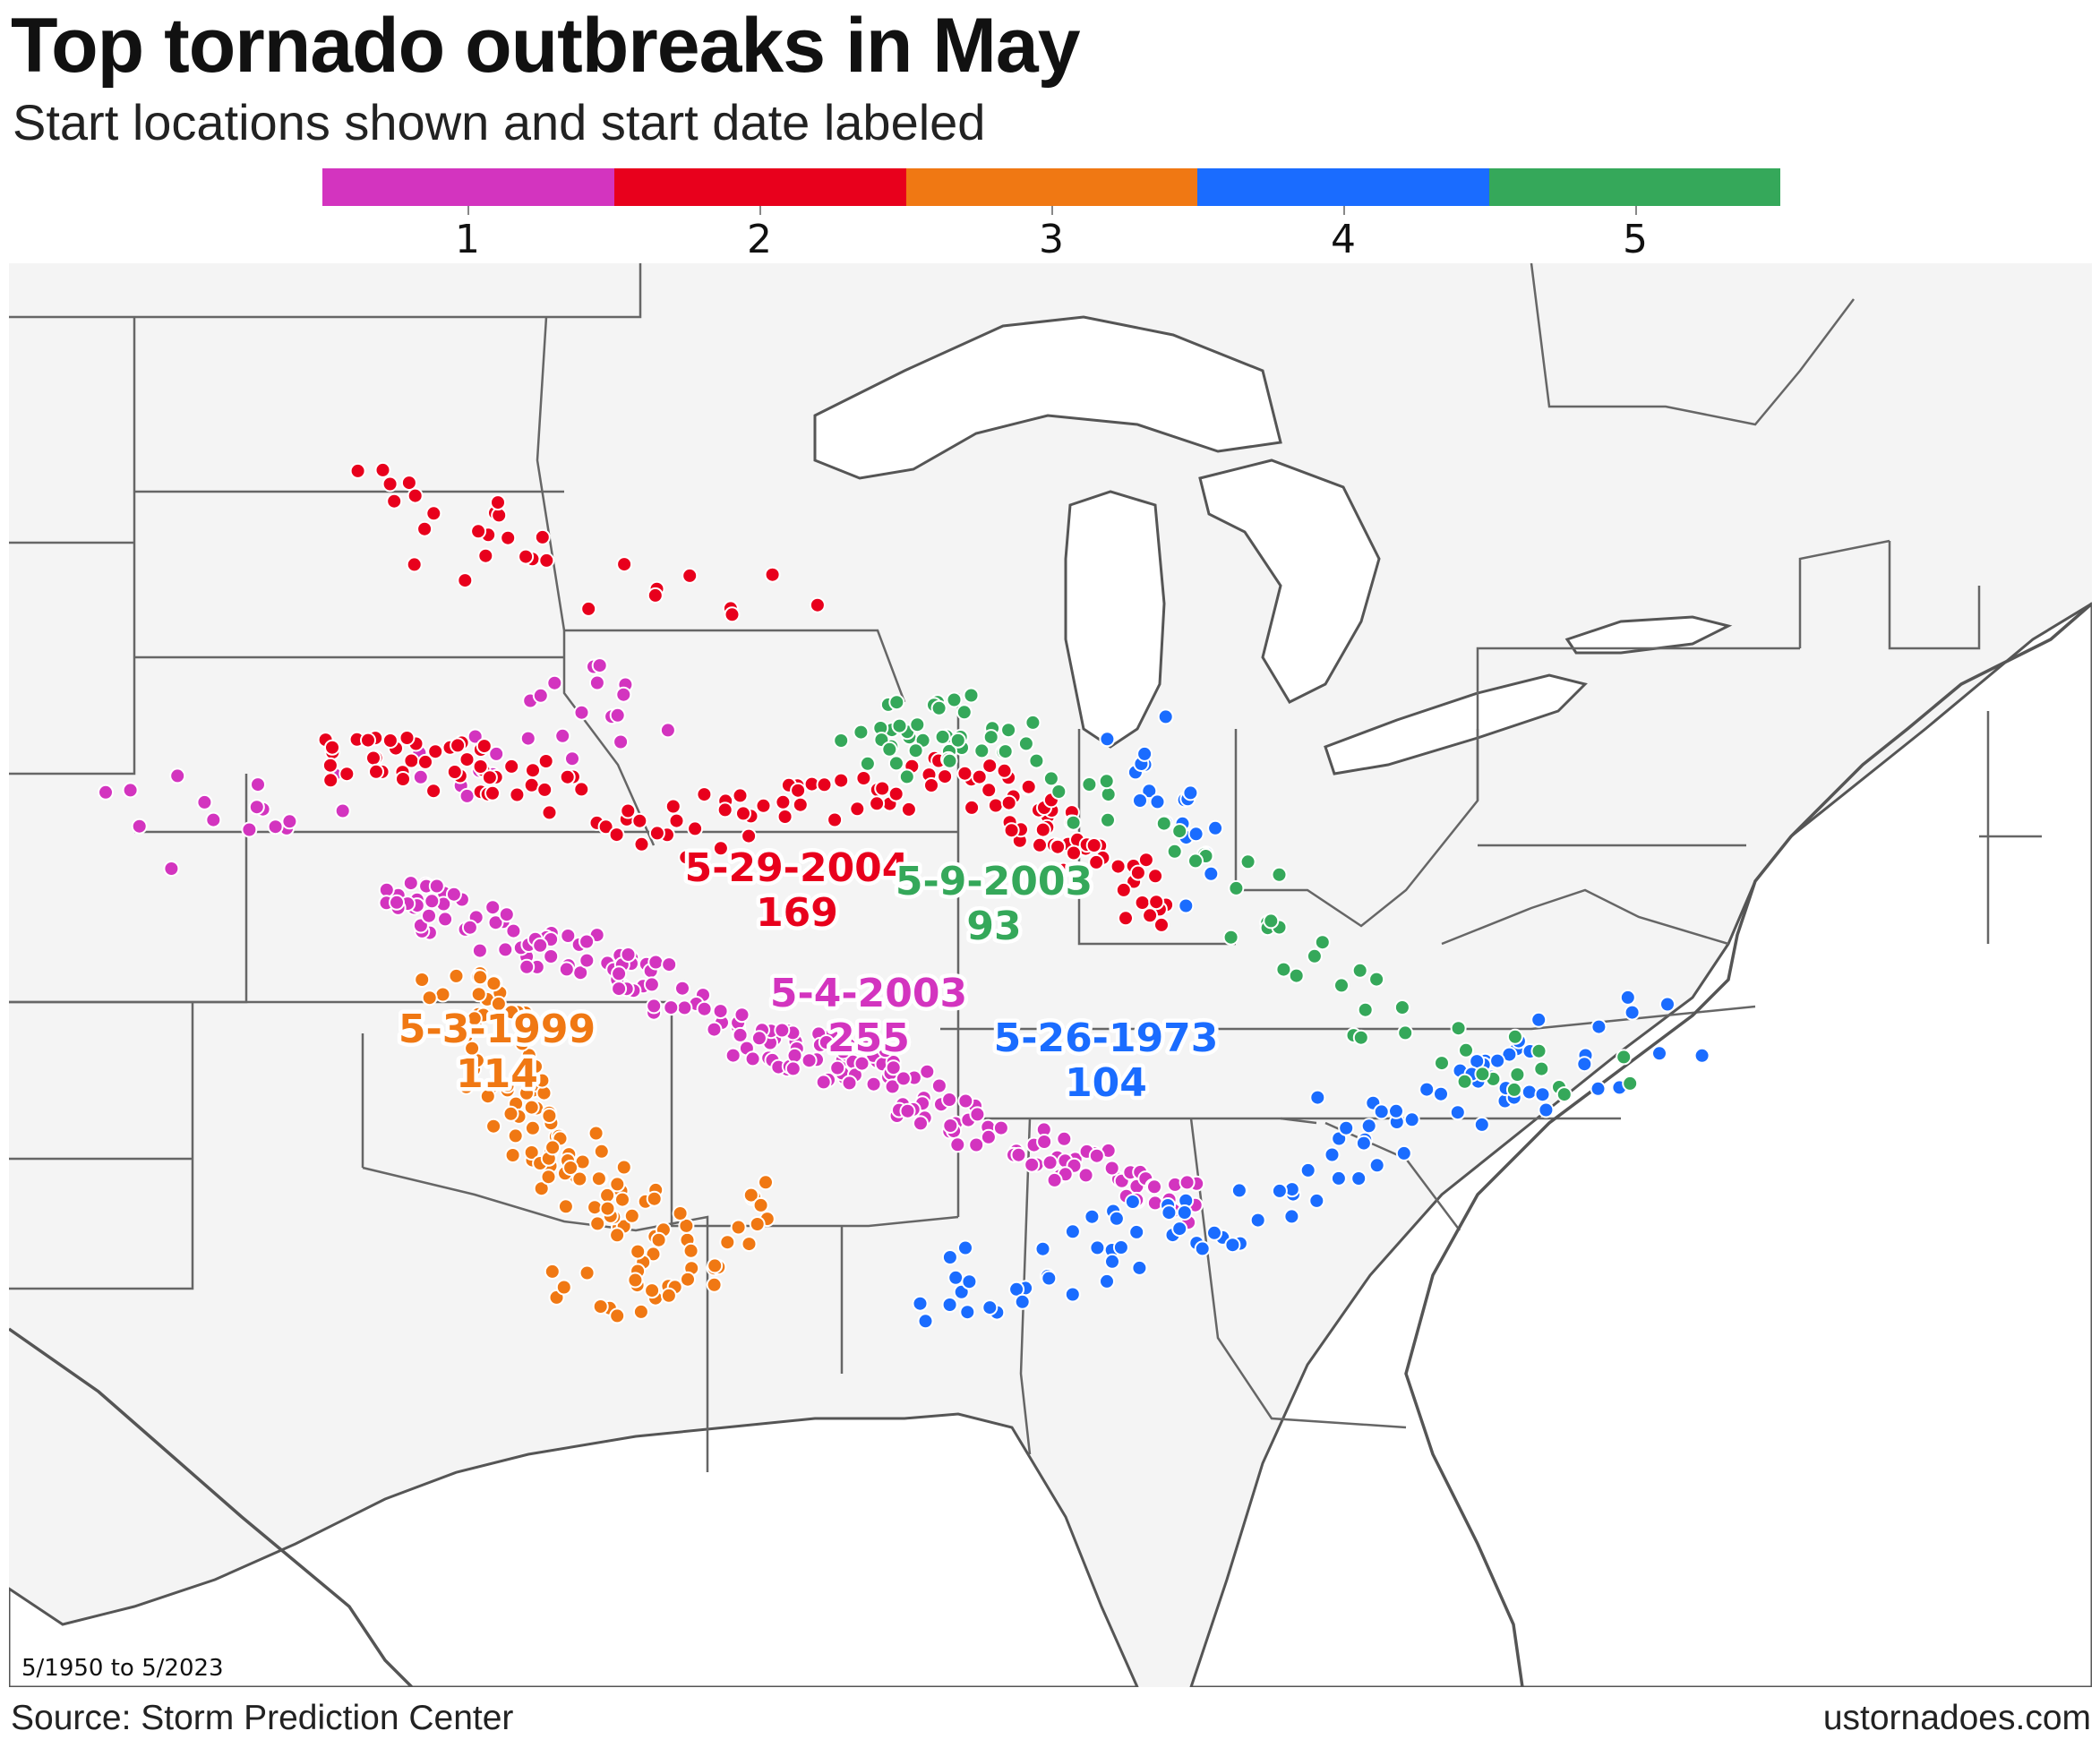 This screenshot has height=1748, width=2100. What do you see at coordinates (1635, 239) in the screenshot?
I see `legend-label-5: 5` at bounding box center [1635, 239].